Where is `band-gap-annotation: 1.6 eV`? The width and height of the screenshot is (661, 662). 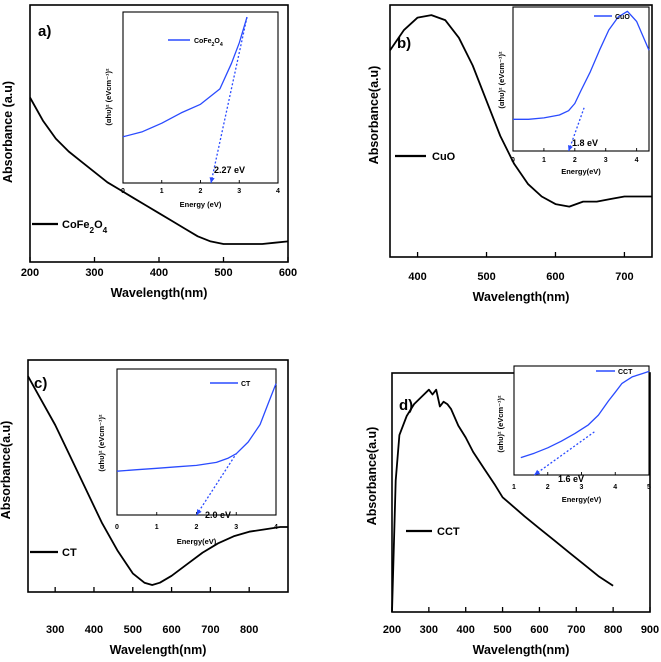 band-gap-annotation: 1.6 eV is located at coordinates (571, 479).